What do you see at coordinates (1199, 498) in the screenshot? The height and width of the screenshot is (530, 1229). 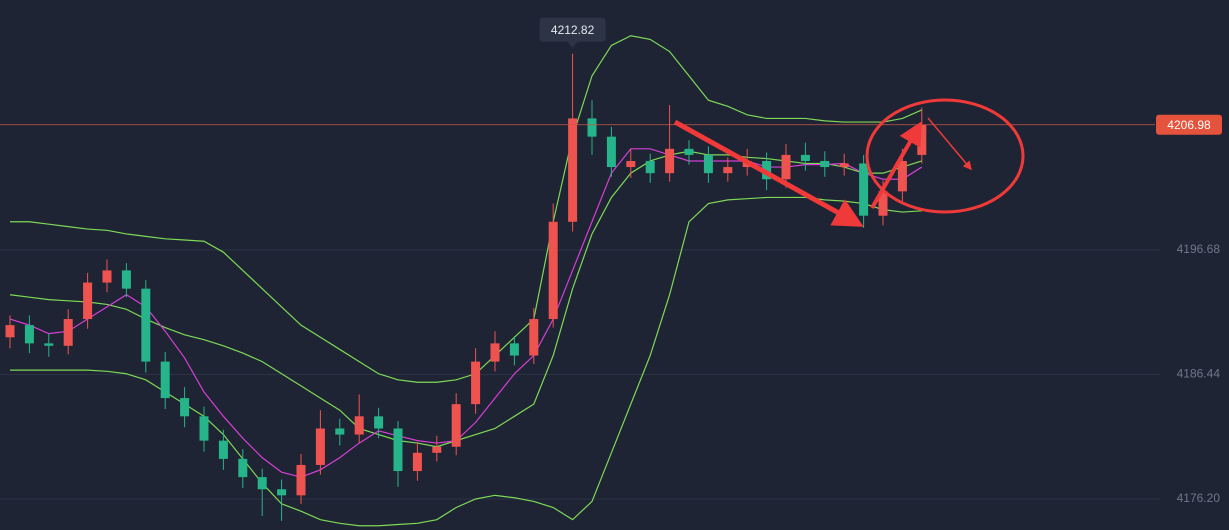 I see `y-tick-label: 4176.20` at bounding box center [1199, 498].